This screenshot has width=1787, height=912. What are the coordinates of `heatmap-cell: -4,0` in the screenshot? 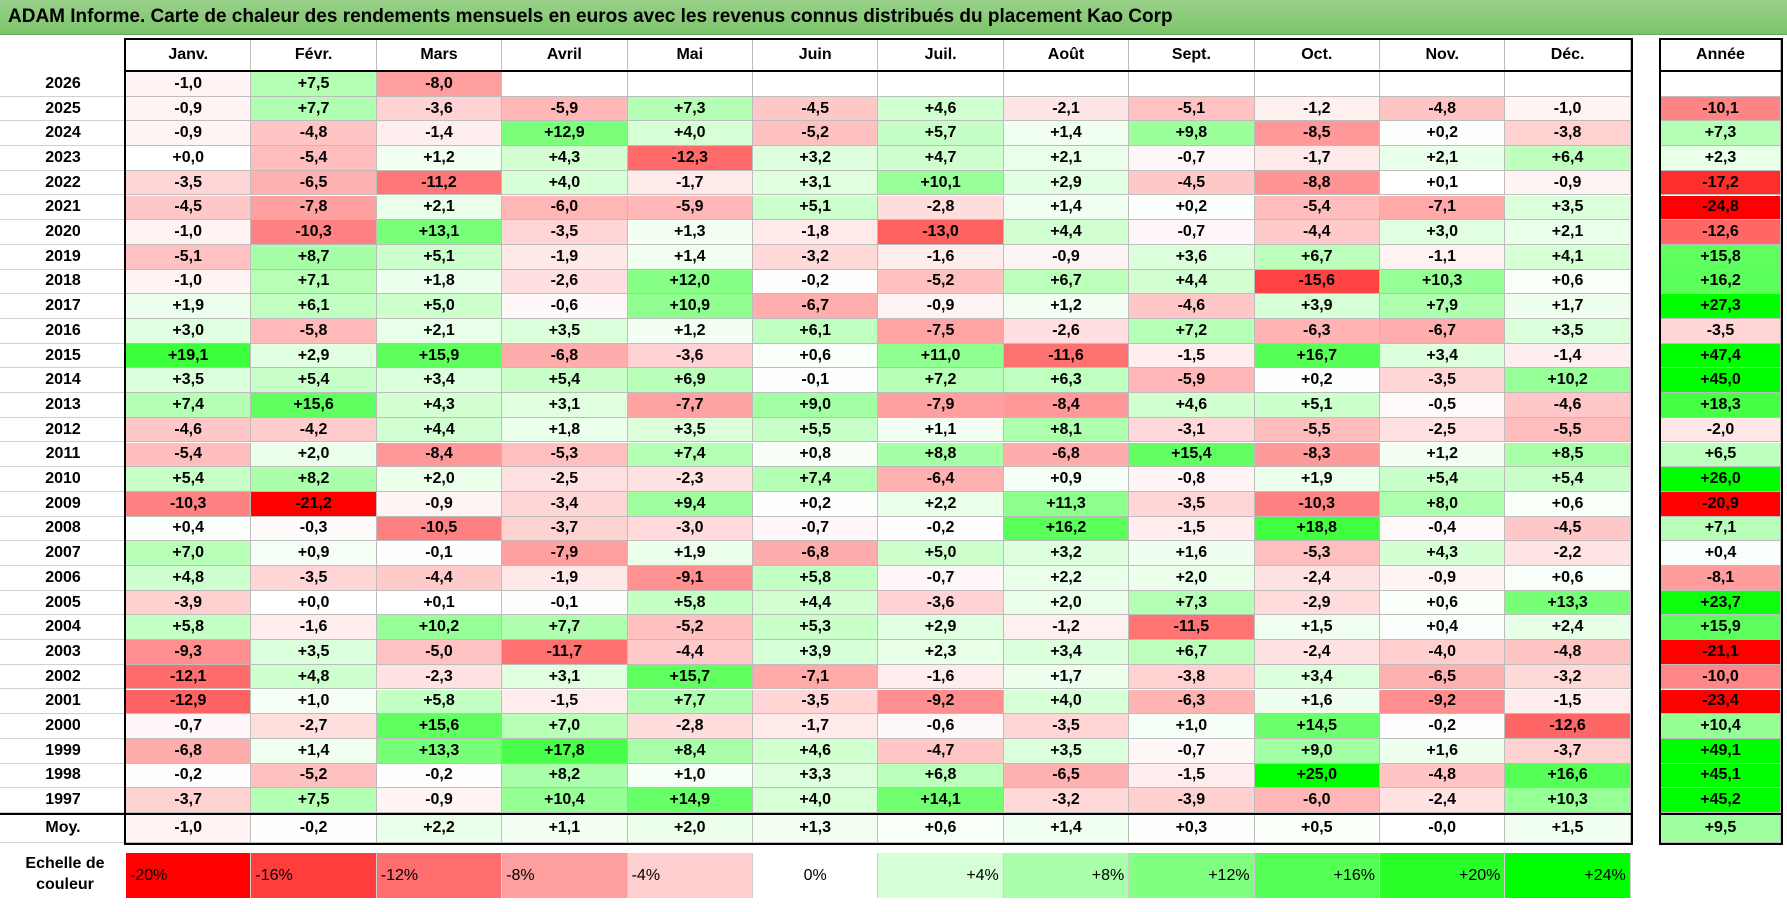 It's located at (1443, 652).